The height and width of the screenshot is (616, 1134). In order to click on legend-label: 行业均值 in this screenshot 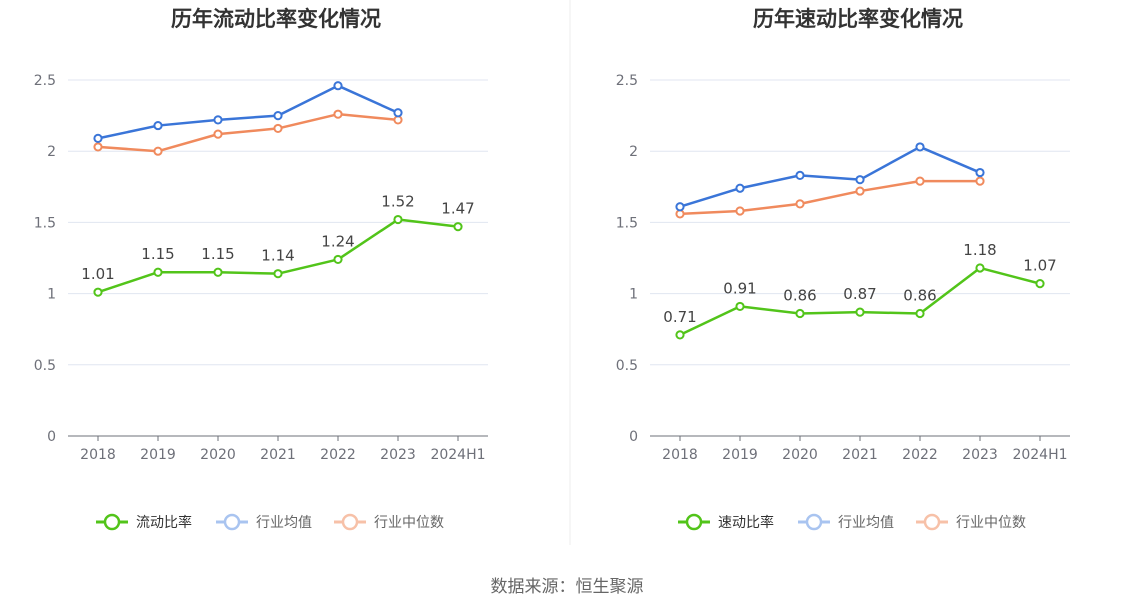, I will do `click(284, 523)`.